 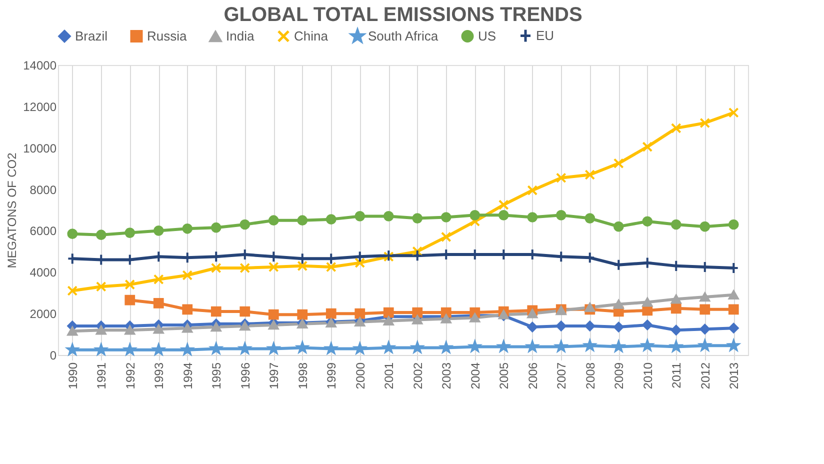 I want to click on x-tick-label: 1998, so click(x=303, y=376).